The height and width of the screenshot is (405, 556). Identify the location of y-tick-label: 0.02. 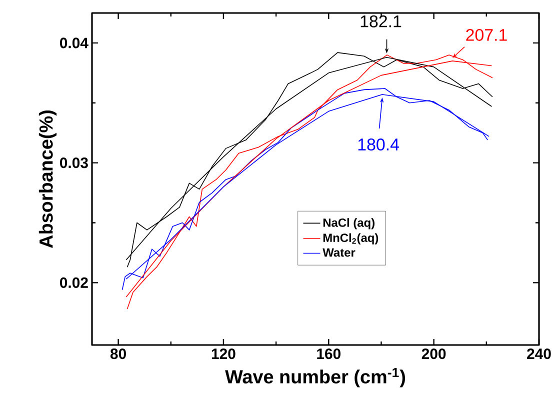
(74, 282).